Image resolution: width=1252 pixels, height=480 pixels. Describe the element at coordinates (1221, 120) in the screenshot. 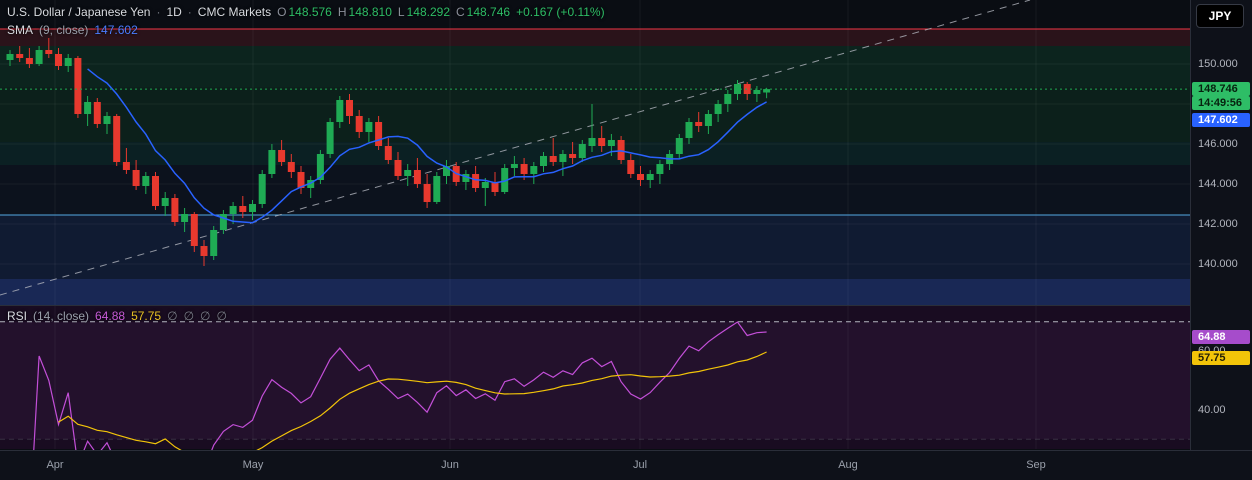

I see `sma-value-badge: 147.602` at that location.